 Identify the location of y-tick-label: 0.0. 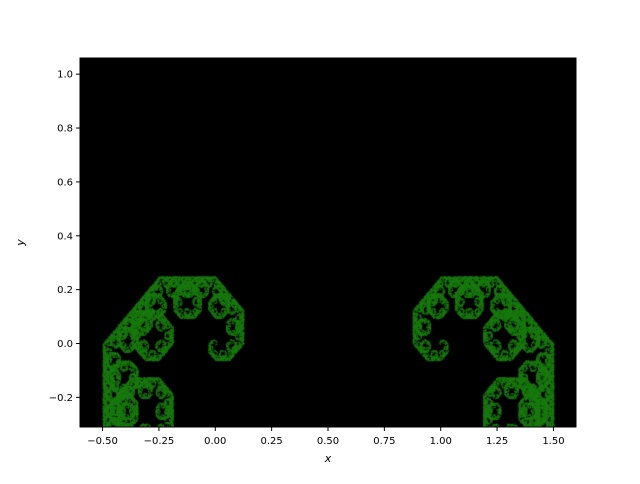
(65, 344).